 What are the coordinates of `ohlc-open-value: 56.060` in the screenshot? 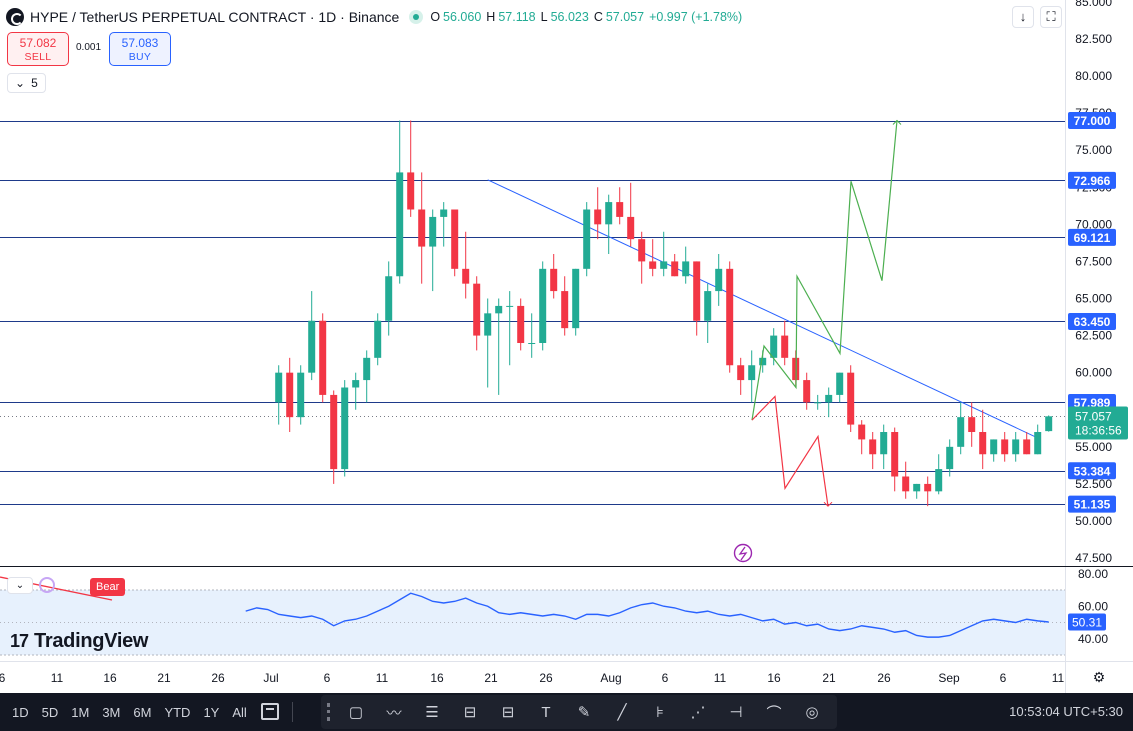 It's located at (462, 17).